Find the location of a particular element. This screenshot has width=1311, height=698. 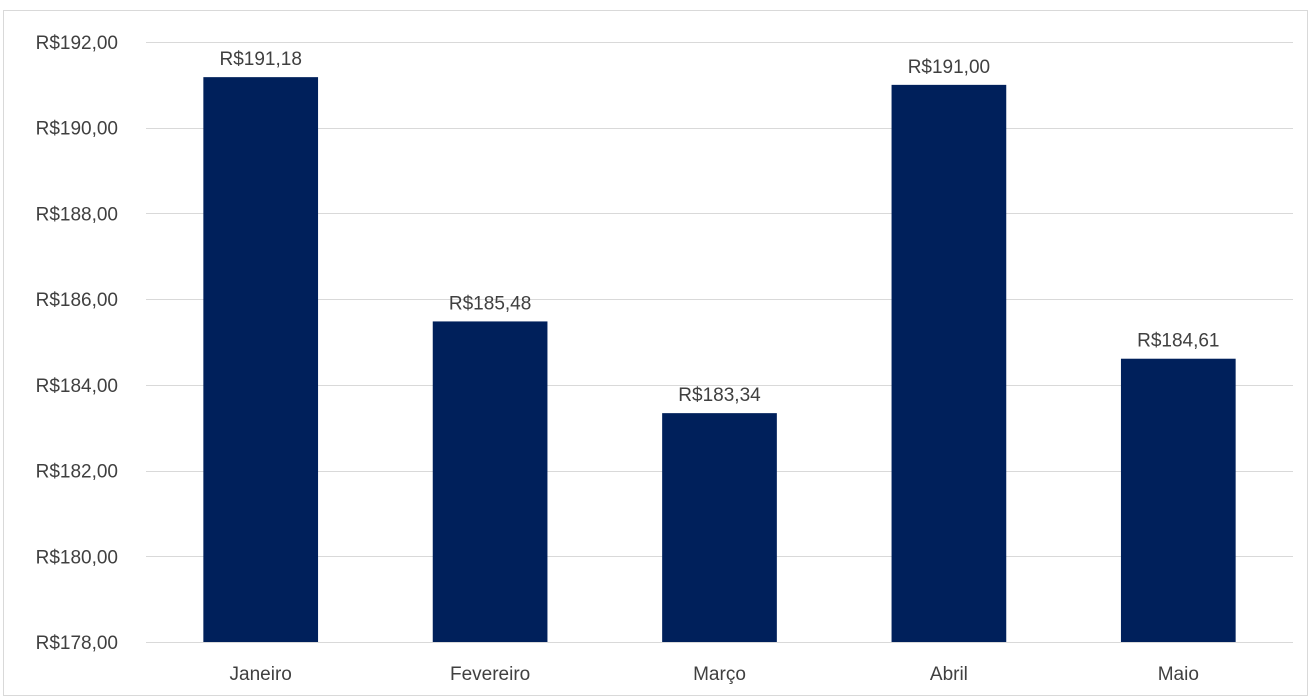

x-tick-label: Março is located at coordinates (719, 674).